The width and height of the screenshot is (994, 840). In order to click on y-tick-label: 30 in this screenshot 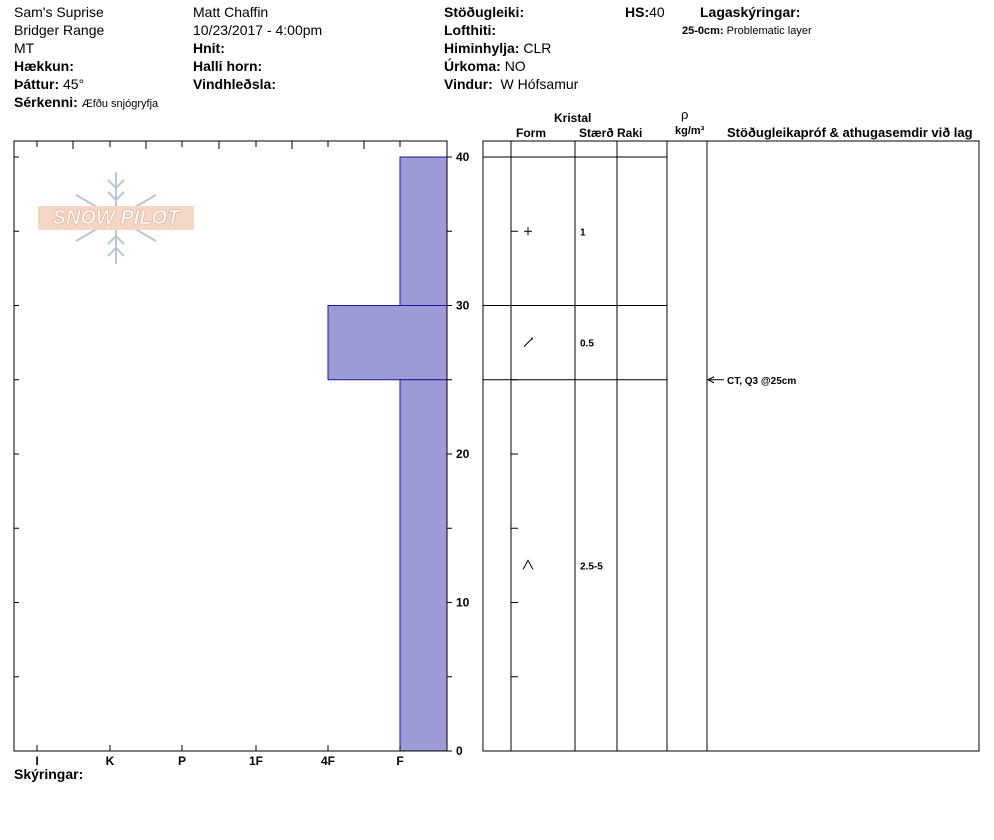, I will do `click(463, 306)`.